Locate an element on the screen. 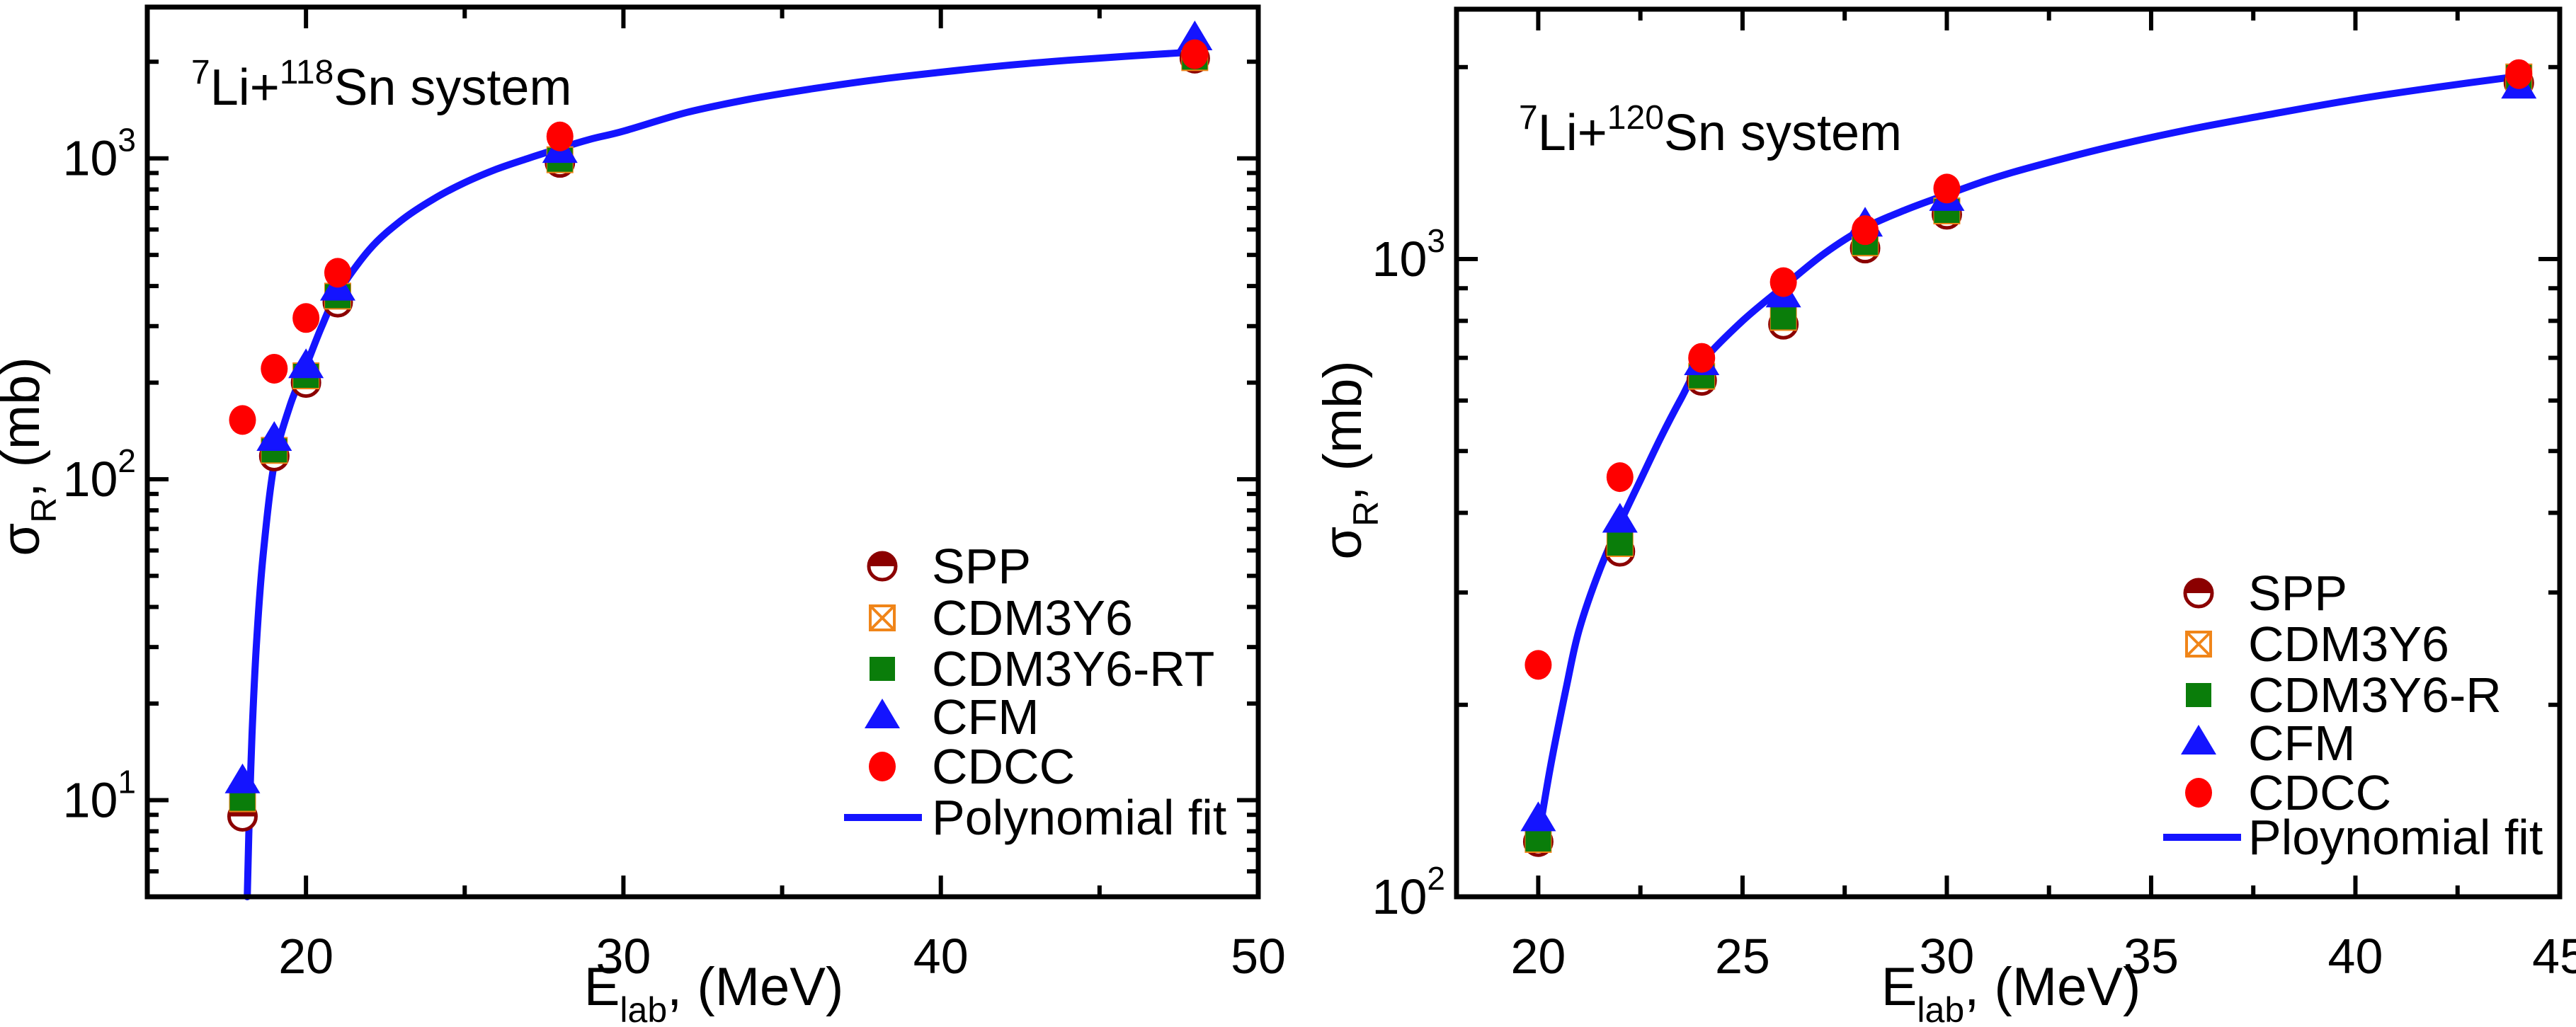 The image size is (2576, 1027). x-tick-label: 45 is located at coordinates (2554, 957).